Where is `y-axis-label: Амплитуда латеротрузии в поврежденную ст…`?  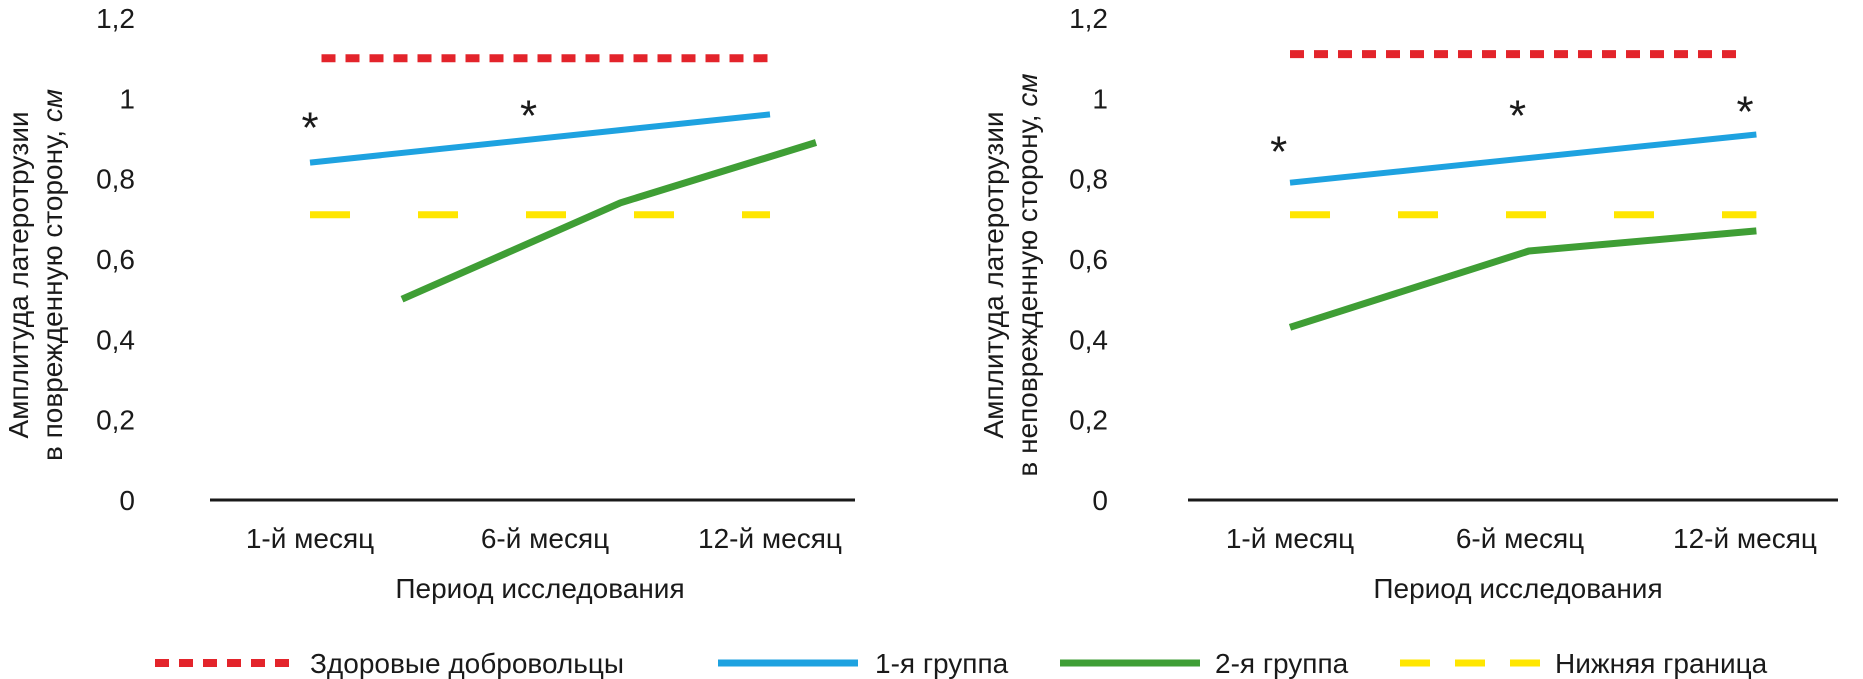
y-axis-label: Амплитуда латеротрузии в поврежденную ст… is located at coordinates (35, 275).